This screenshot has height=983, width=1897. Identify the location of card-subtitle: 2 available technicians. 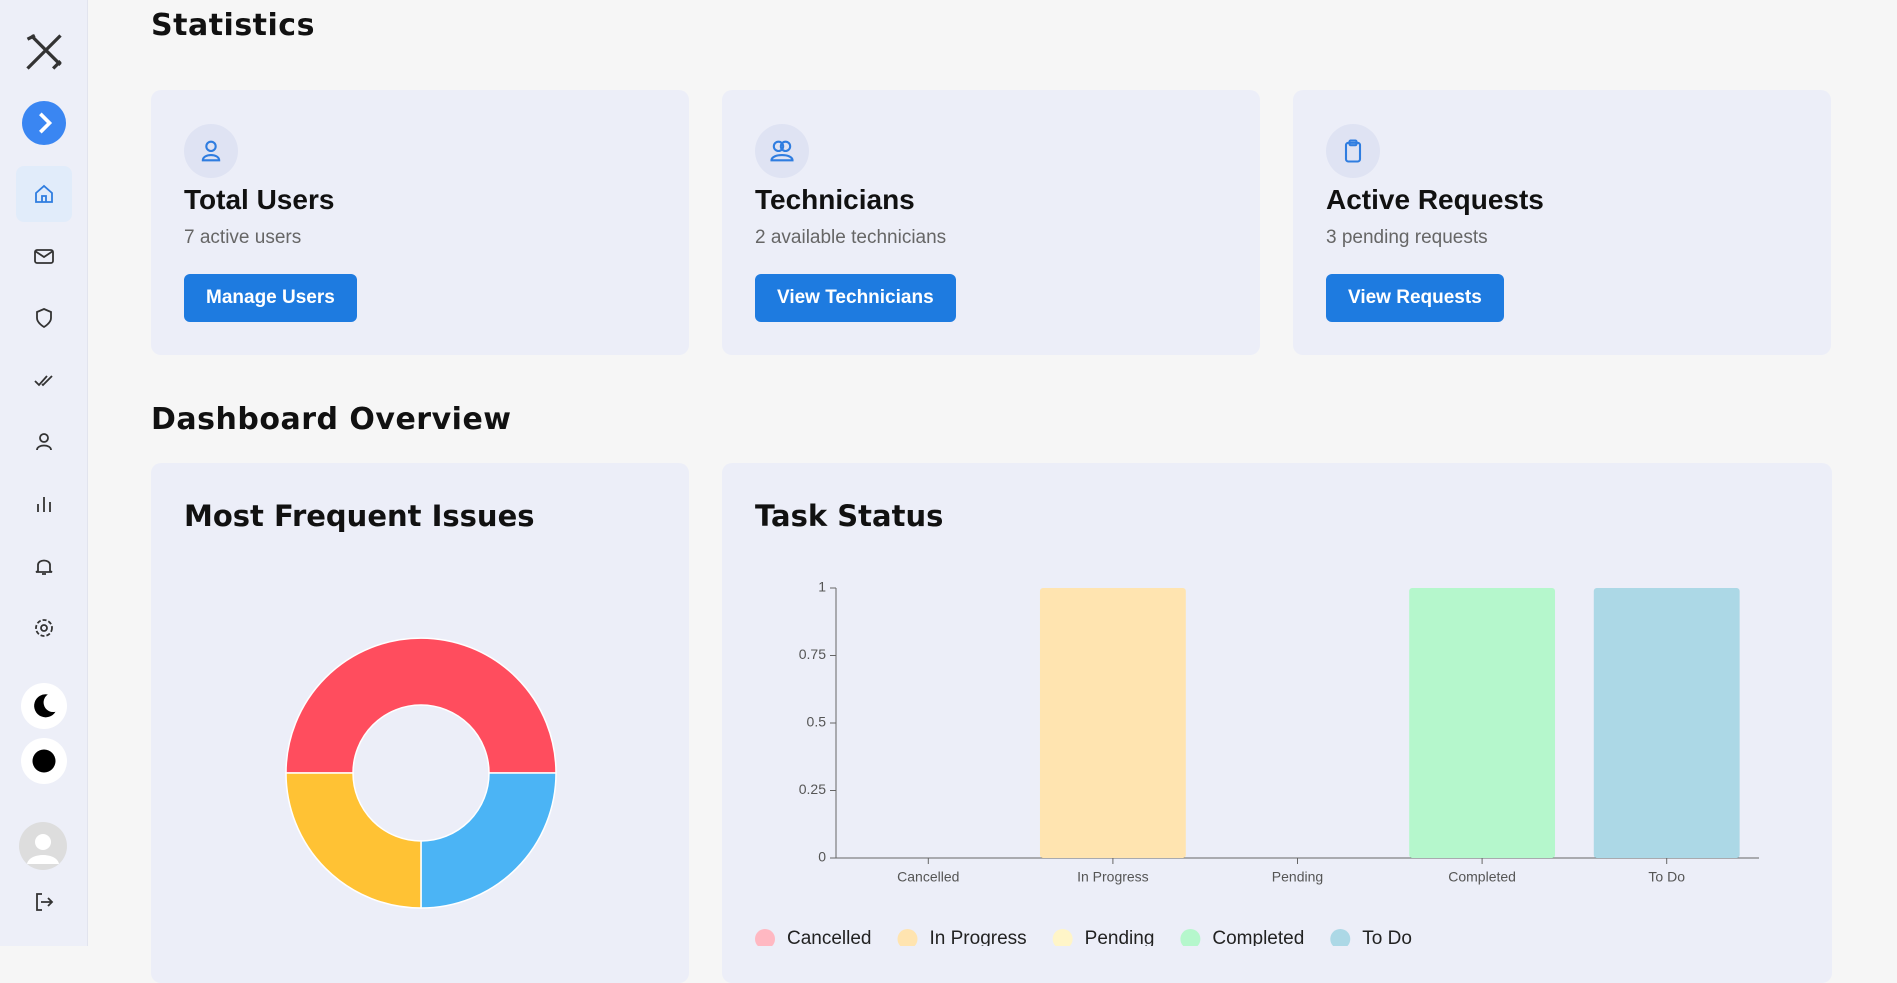
(851, 237).